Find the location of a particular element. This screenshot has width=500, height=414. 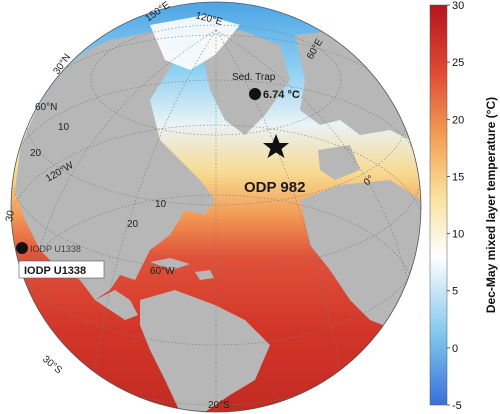

site-odp-982: ODP 982 is located at coordinates (274, 165).